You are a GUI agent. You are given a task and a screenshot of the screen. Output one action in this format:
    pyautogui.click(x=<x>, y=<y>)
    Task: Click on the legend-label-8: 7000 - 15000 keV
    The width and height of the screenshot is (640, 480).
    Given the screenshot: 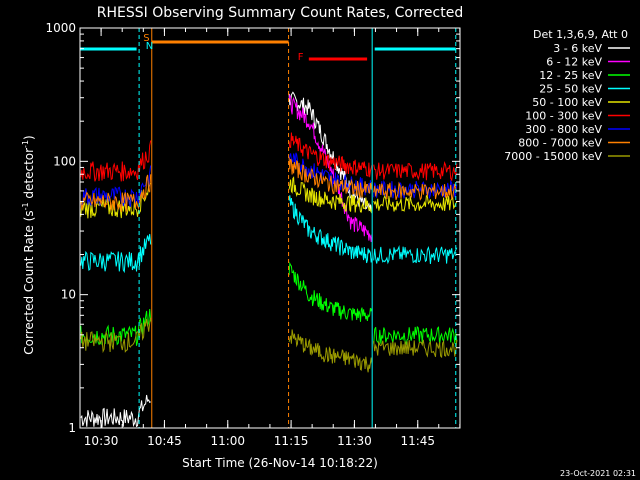 What is the action you would take?
    pyautogui.click(x=553, y=156)
    